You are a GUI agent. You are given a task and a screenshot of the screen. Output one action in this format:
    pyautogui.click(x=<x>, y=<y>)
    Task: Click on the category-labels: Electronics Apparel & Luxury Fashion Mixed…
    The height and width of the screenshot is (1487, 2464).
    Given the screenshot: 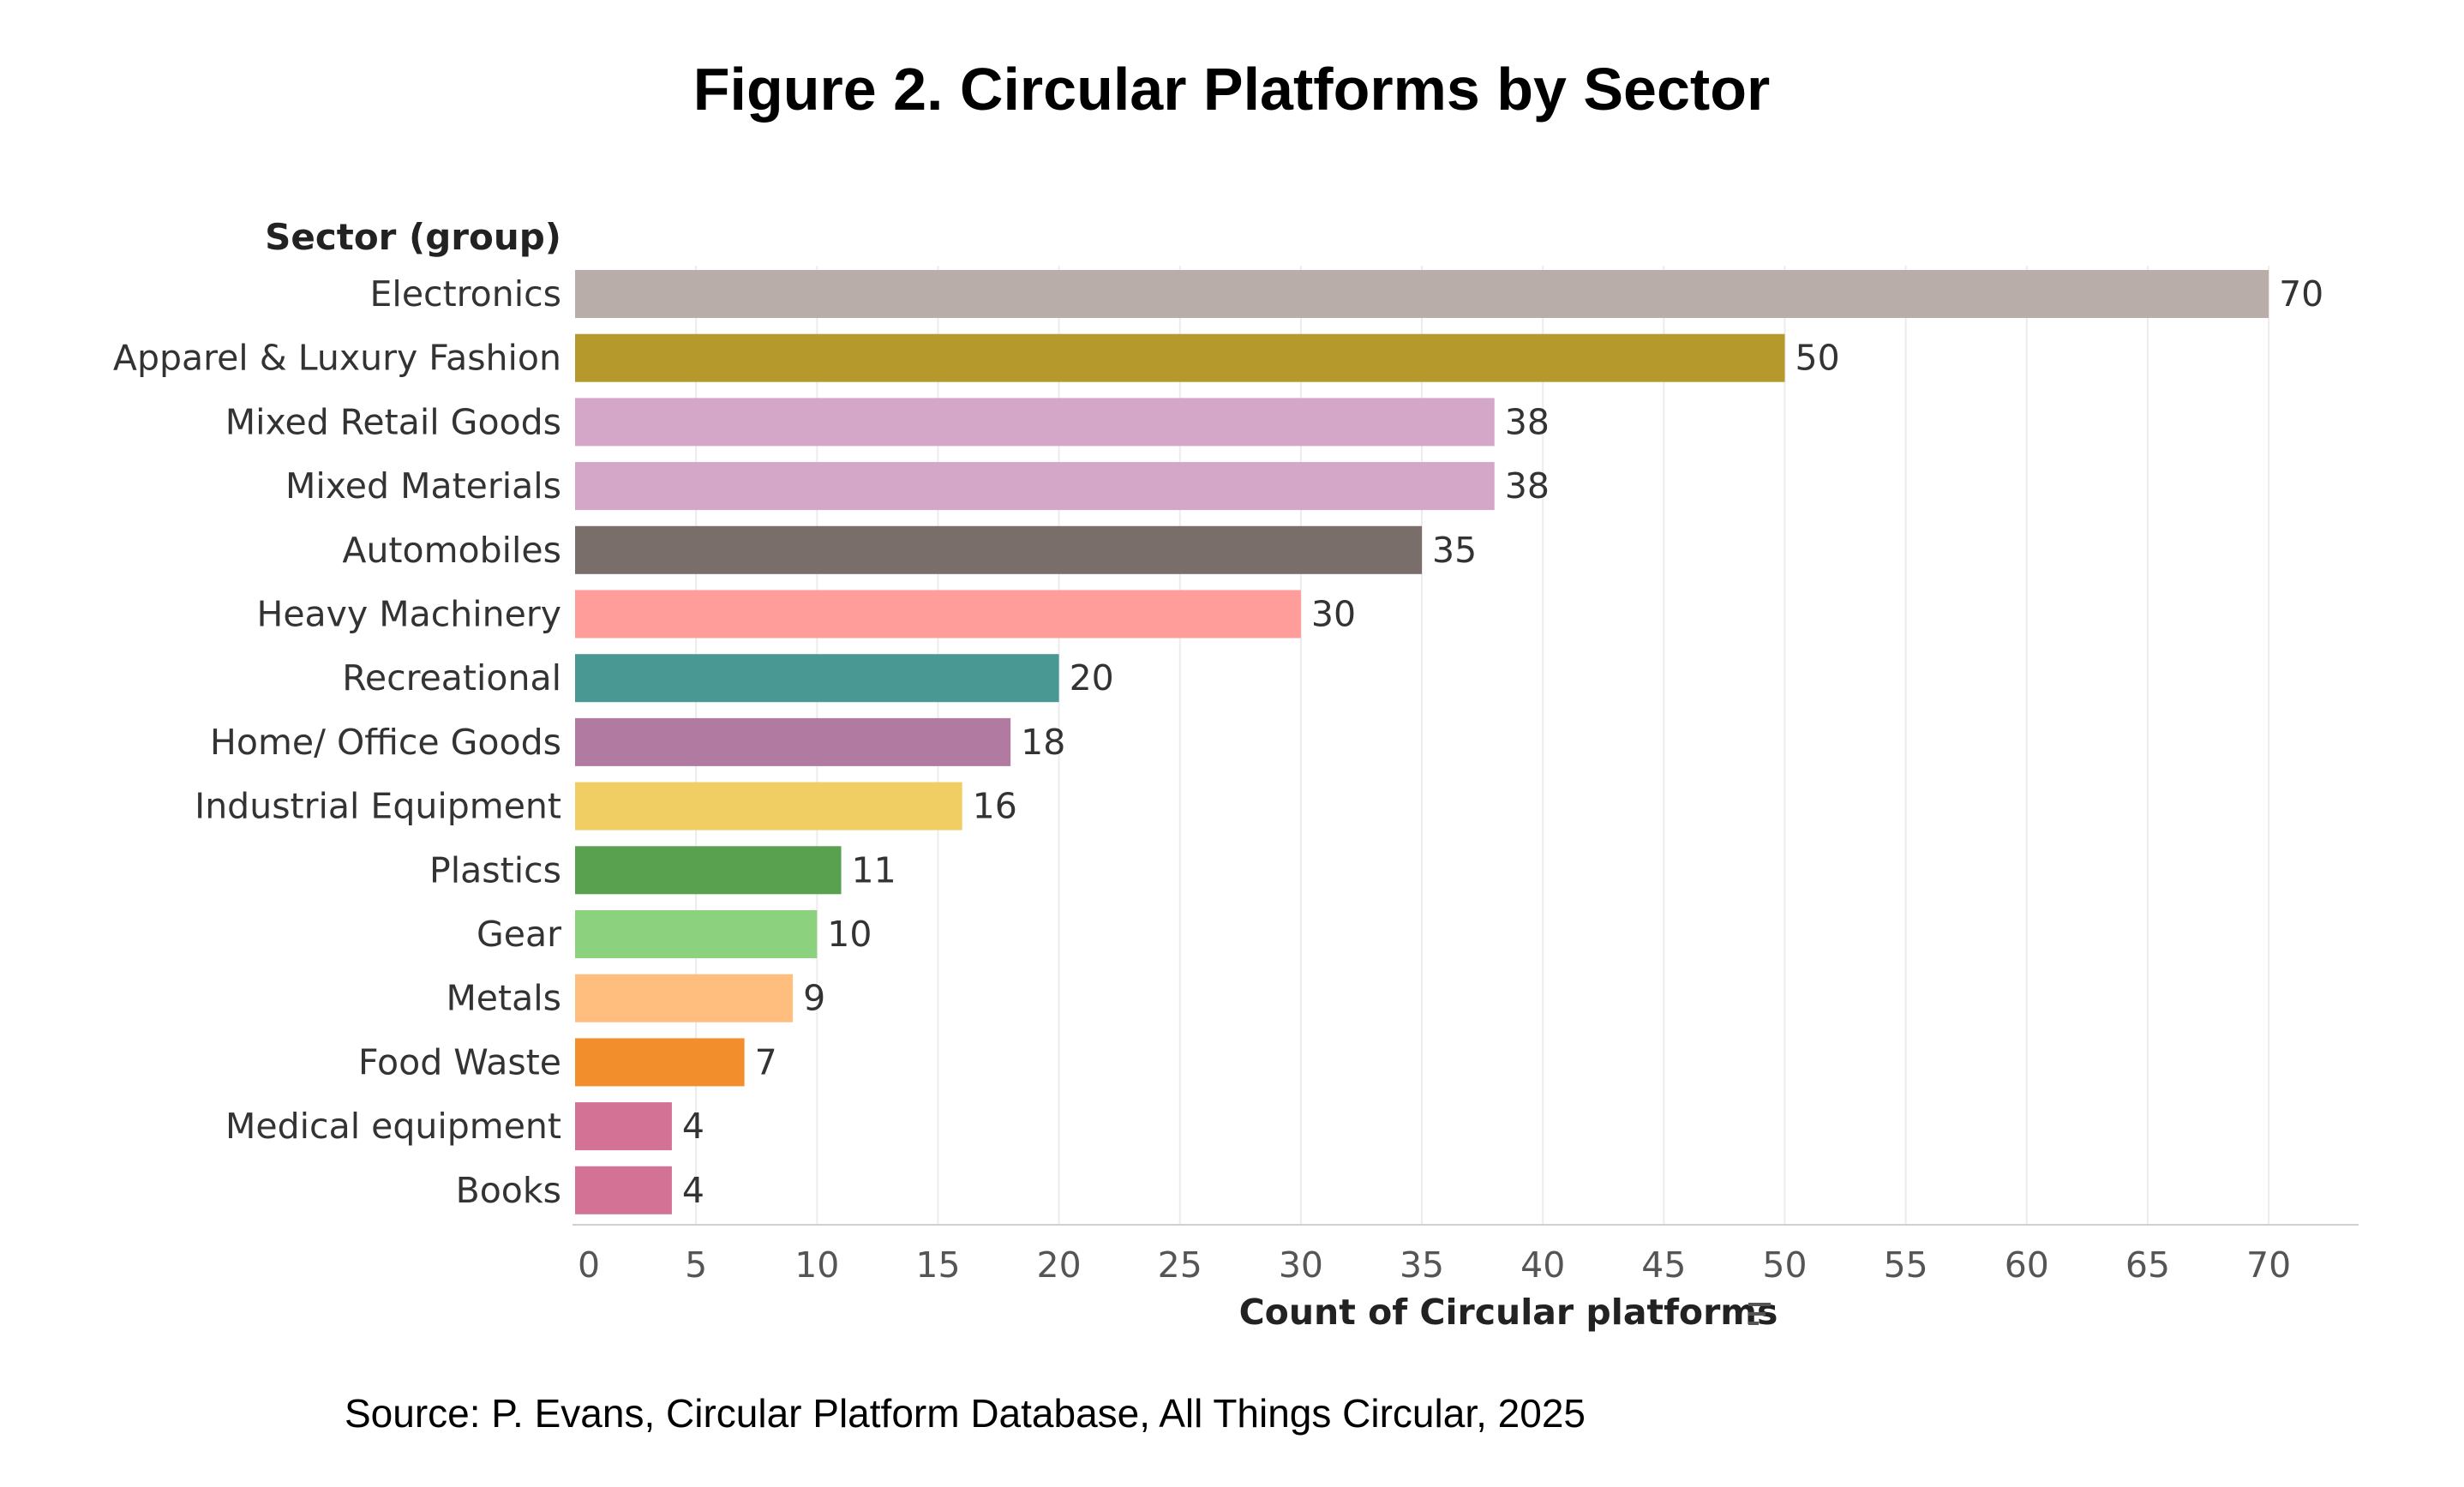 What is the action you would take?
    pyautogui.click(x=337, y=742)
    